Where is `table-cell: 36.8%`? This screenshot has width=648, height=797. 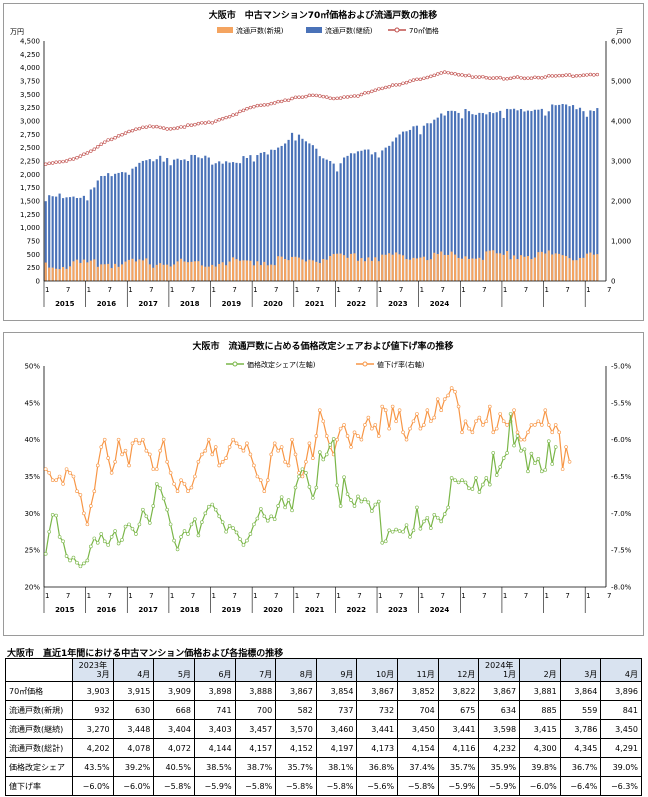
table-cell: 36.8% is located at coordinates (377, 767).